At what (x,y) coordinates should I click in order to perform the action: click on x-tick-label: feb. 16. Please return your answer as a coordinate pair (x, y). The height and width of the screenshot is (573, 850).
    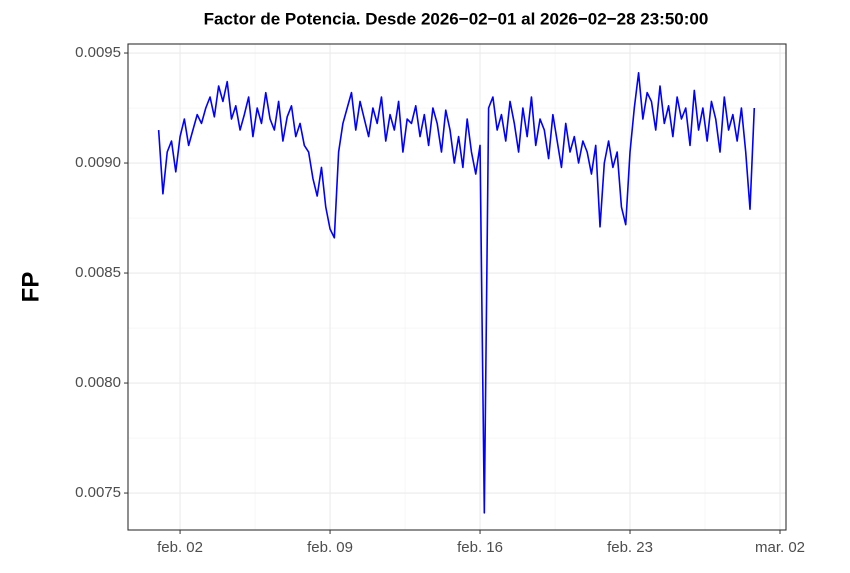
    Looking at the image, I should click on (480, 547).